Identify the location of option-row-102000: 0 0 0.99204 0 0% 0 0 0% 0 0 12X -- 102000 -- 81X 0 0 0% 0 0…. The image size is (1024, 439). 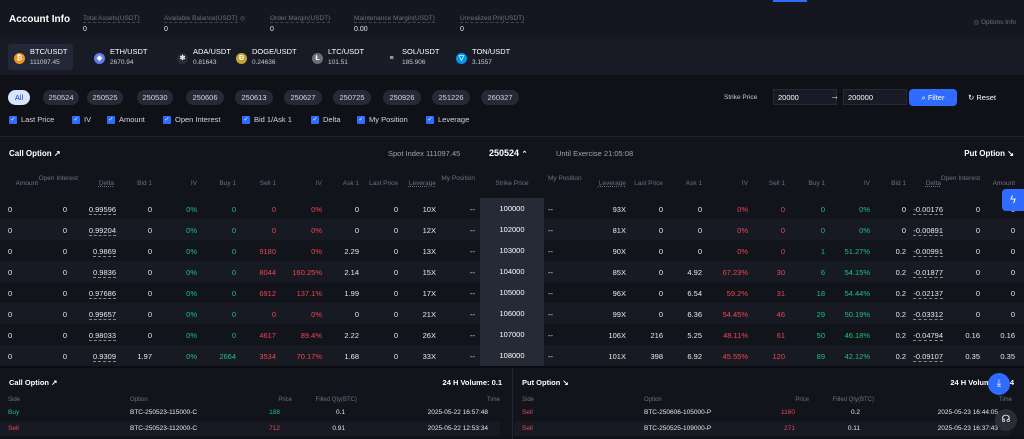
(512, 229).